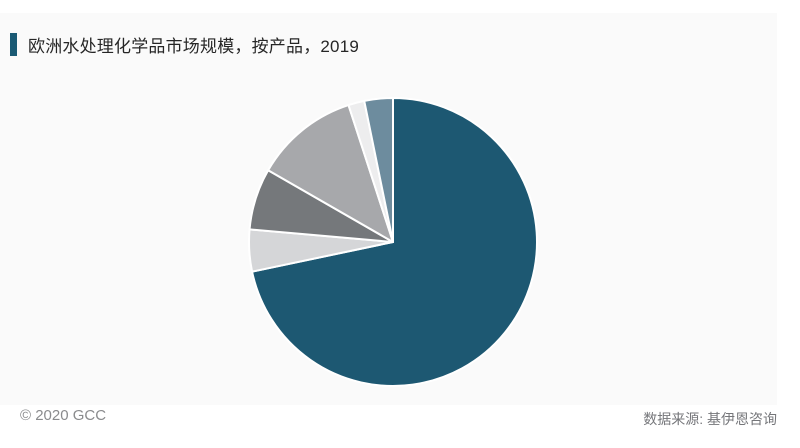 This screenshot has width=800, height=448. I want to click on title-accent-bar, so click(13, 44).